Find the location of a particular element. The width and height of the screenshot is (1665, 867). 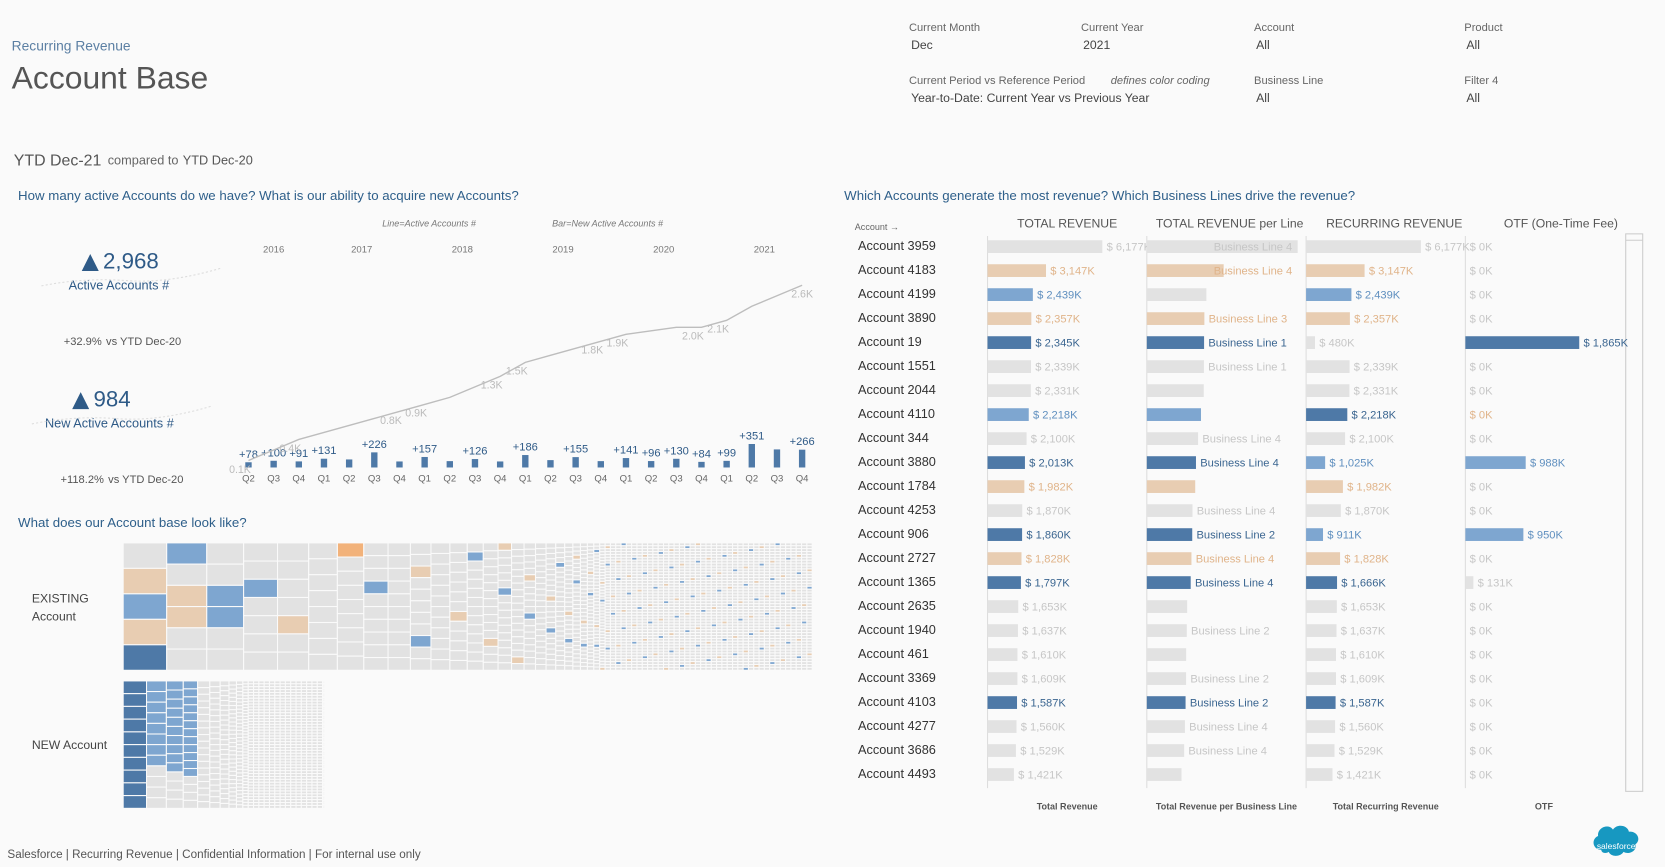

quarter-label: Q2 is located at coordinates (248, 479).